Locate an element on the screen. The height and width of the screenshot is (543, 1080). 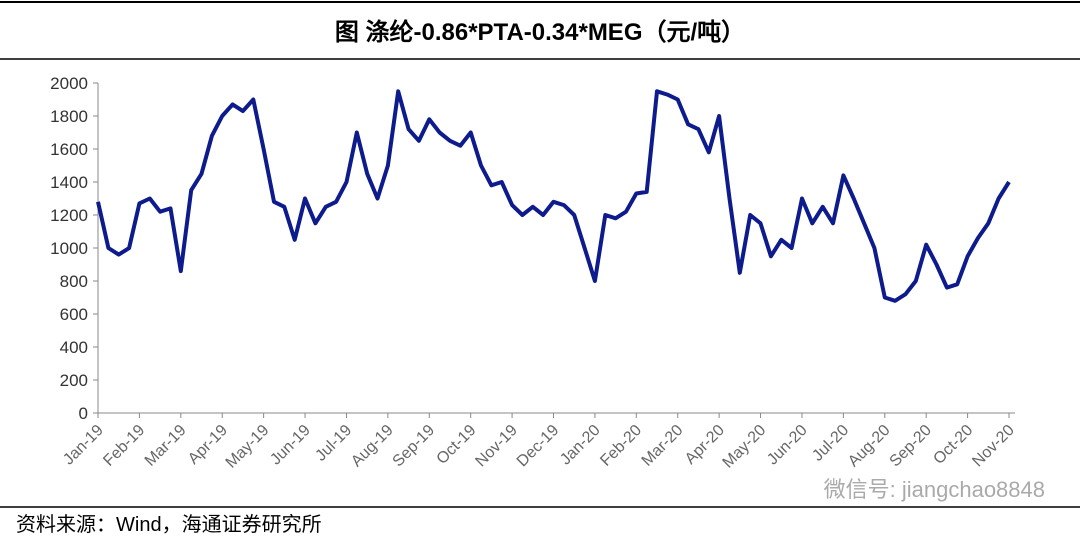
watermark: 微信号: jiangchao8848 is located at coordinates (934, 489).